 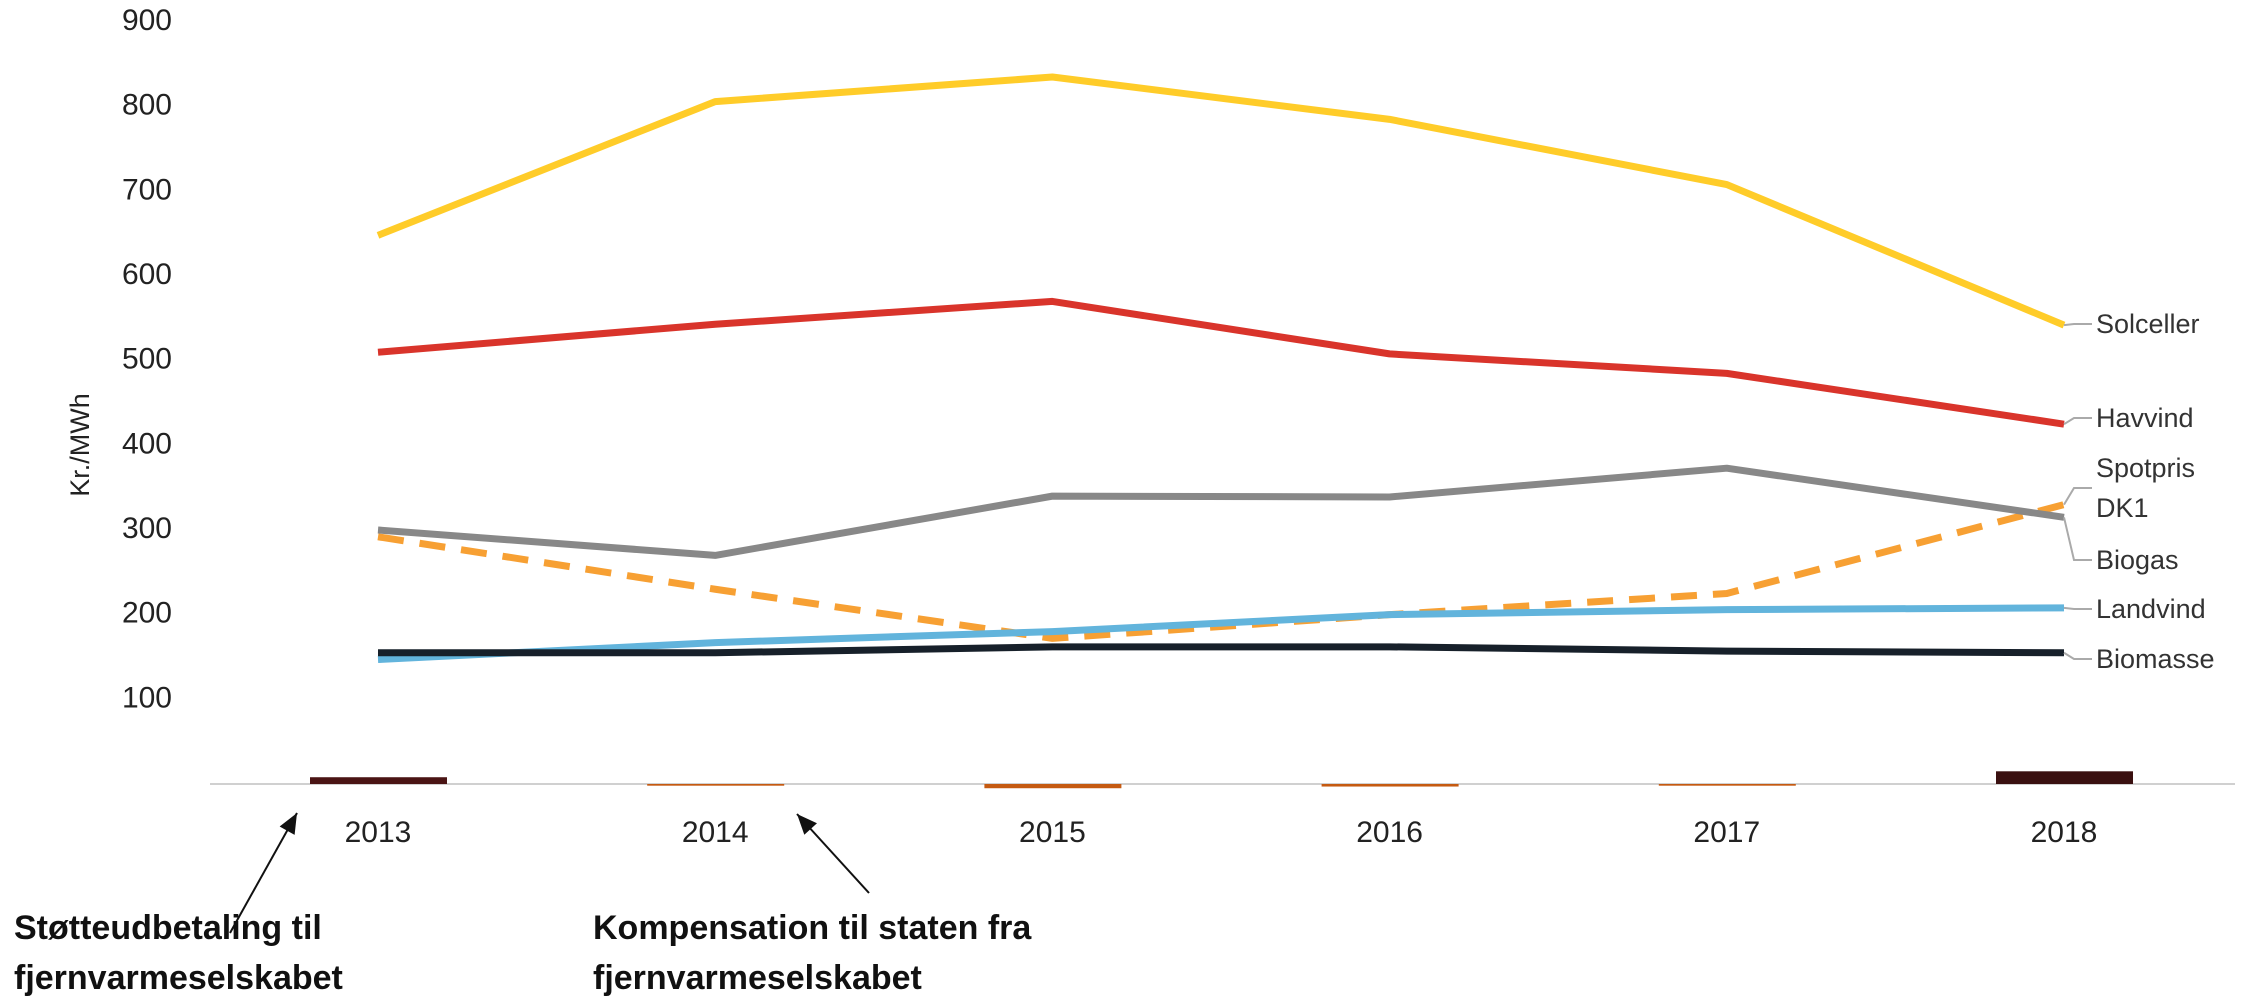 I want to click on x-tick-label: 2015, so click(x=1052, y=832).